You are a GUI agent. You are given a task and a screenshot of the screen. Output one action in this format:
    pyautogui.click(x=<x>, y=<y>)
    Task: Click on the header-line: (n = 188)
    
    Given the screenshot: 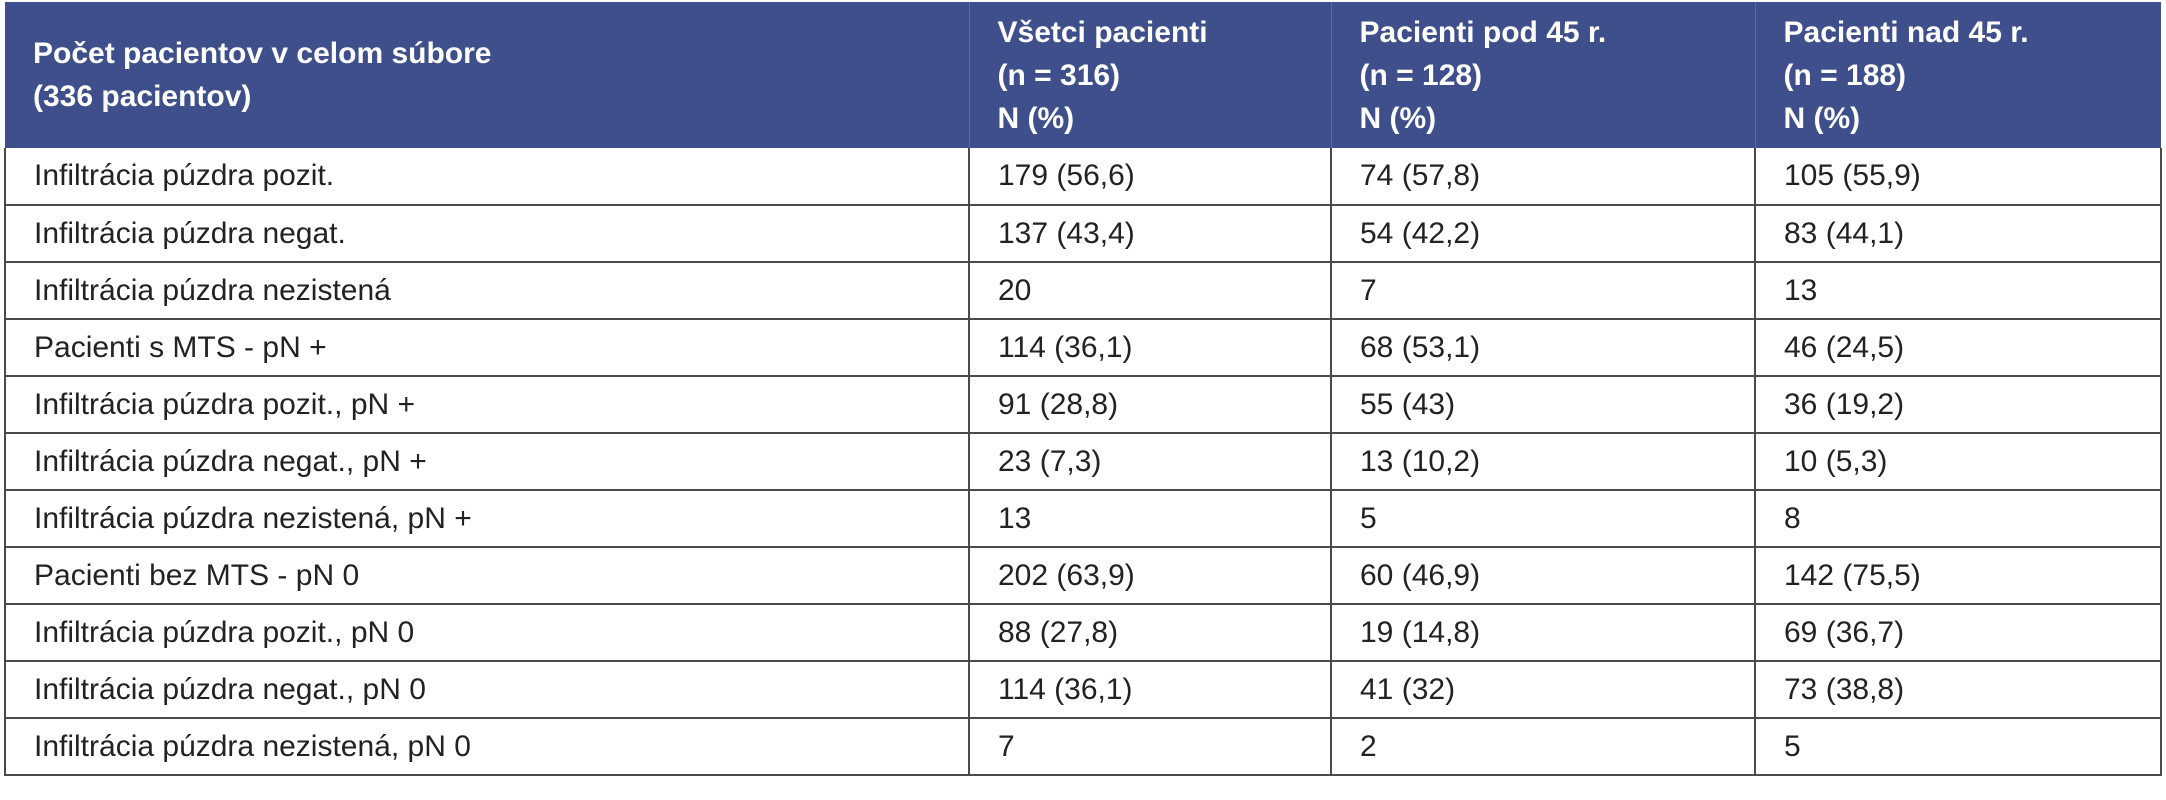 What is the action you would take?
    pyautogui.click(x=1845, y=75)
    